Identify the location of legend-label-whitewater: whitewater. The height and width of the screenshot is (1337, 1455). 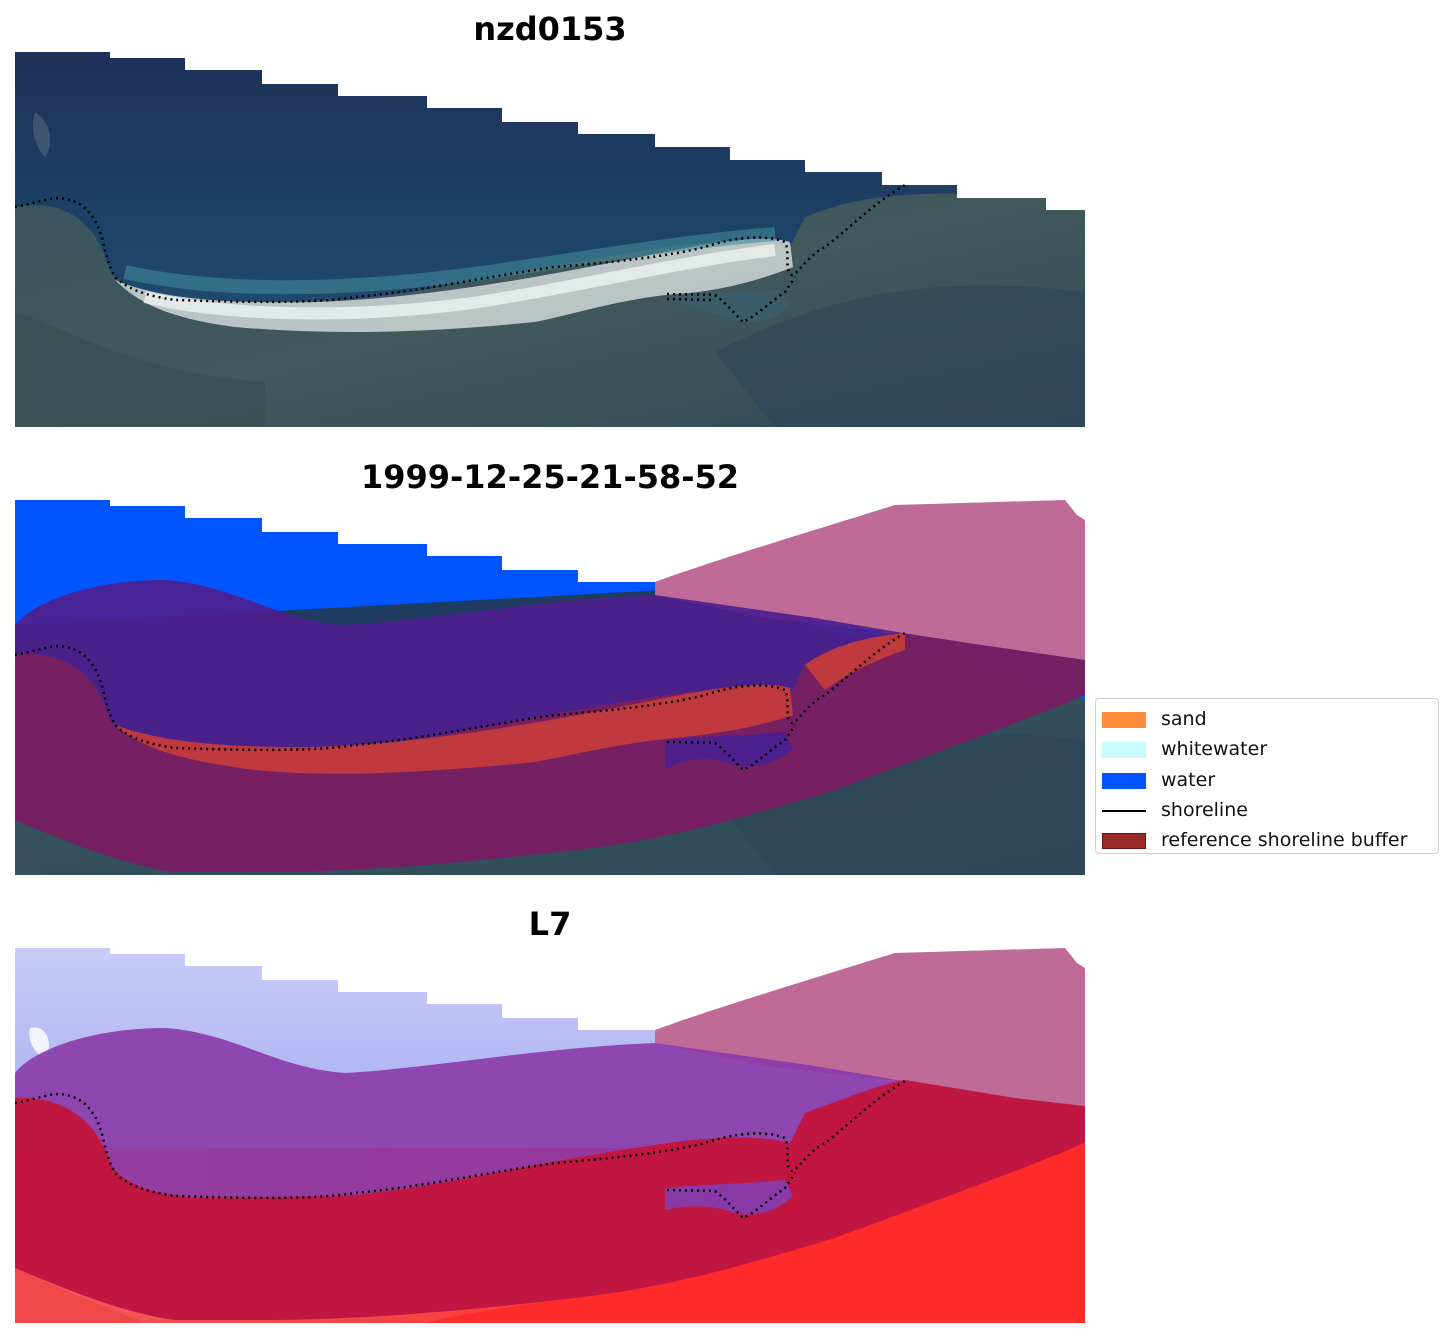
(1214, 749).